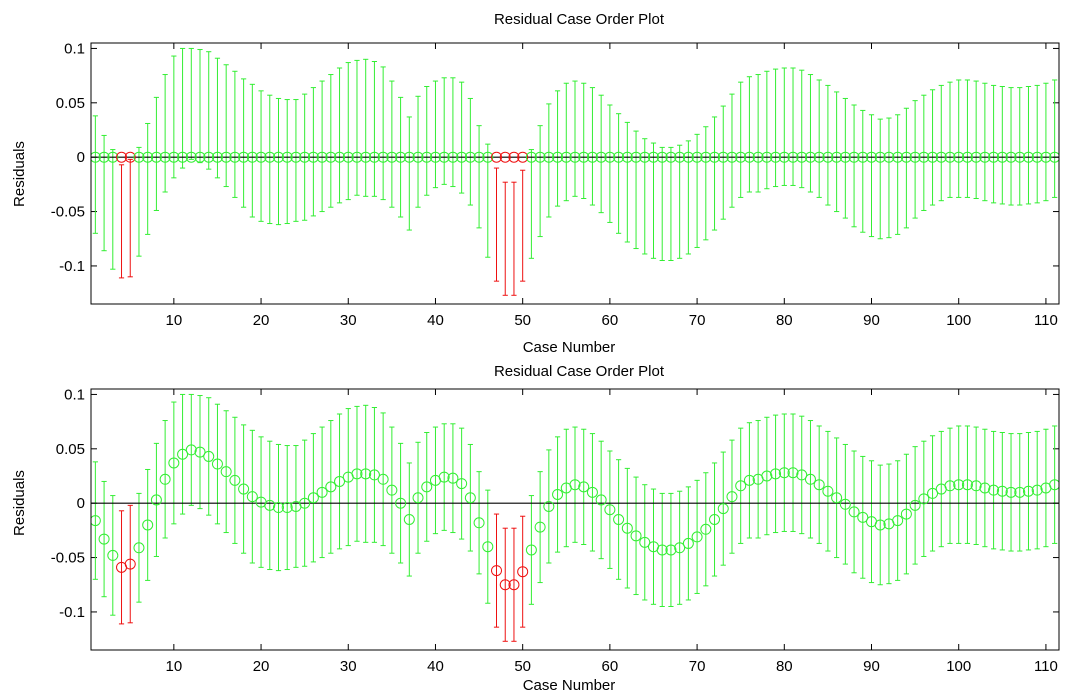 This screenshot has width=1065, height=693. What do you see at coordinates (958, 320) in the screenshot?
I see `x-tick-label: 100` at bounding box center [958, 320].